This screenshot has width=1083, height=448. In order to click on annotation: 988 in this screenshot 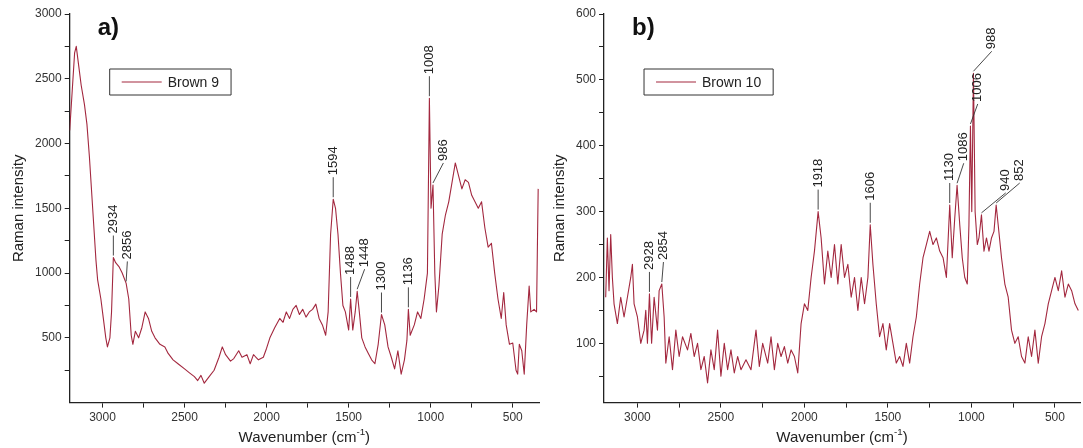, I will do `click(991, 38)`.